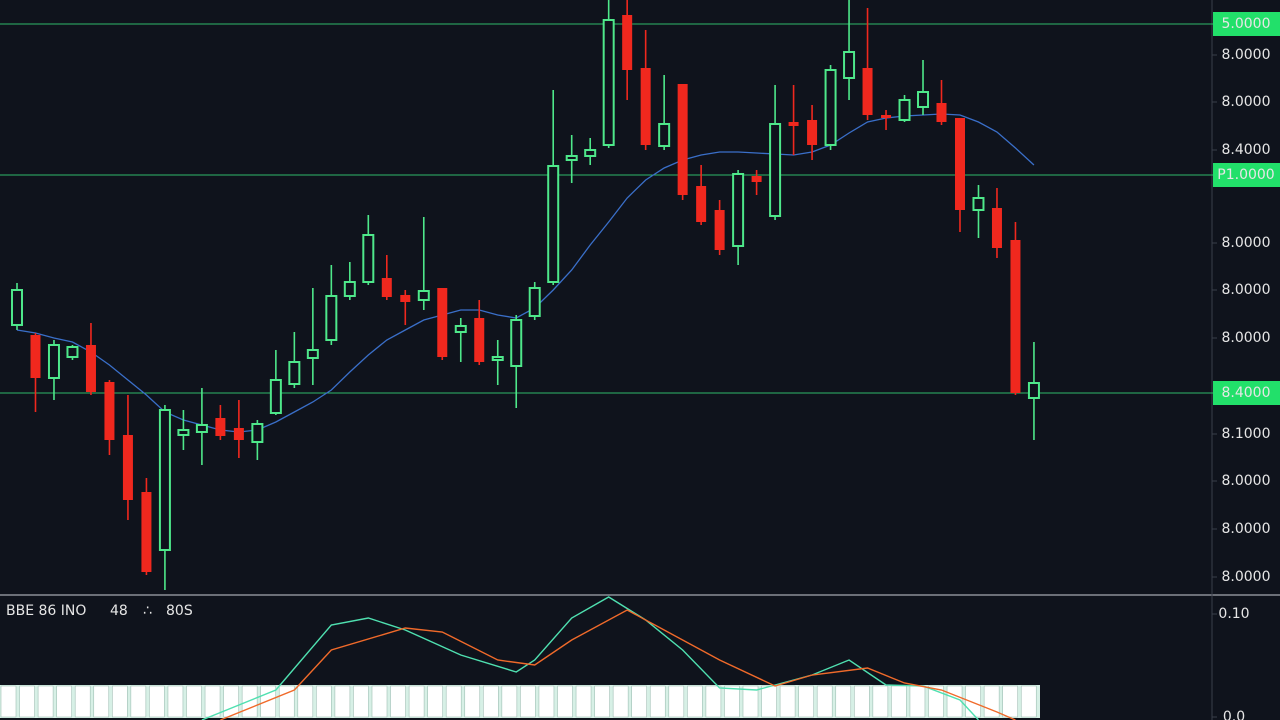 The width and height of the screenshot is (1280, 720). I want to click on level-label: P1.0000, so click(1245, 175).